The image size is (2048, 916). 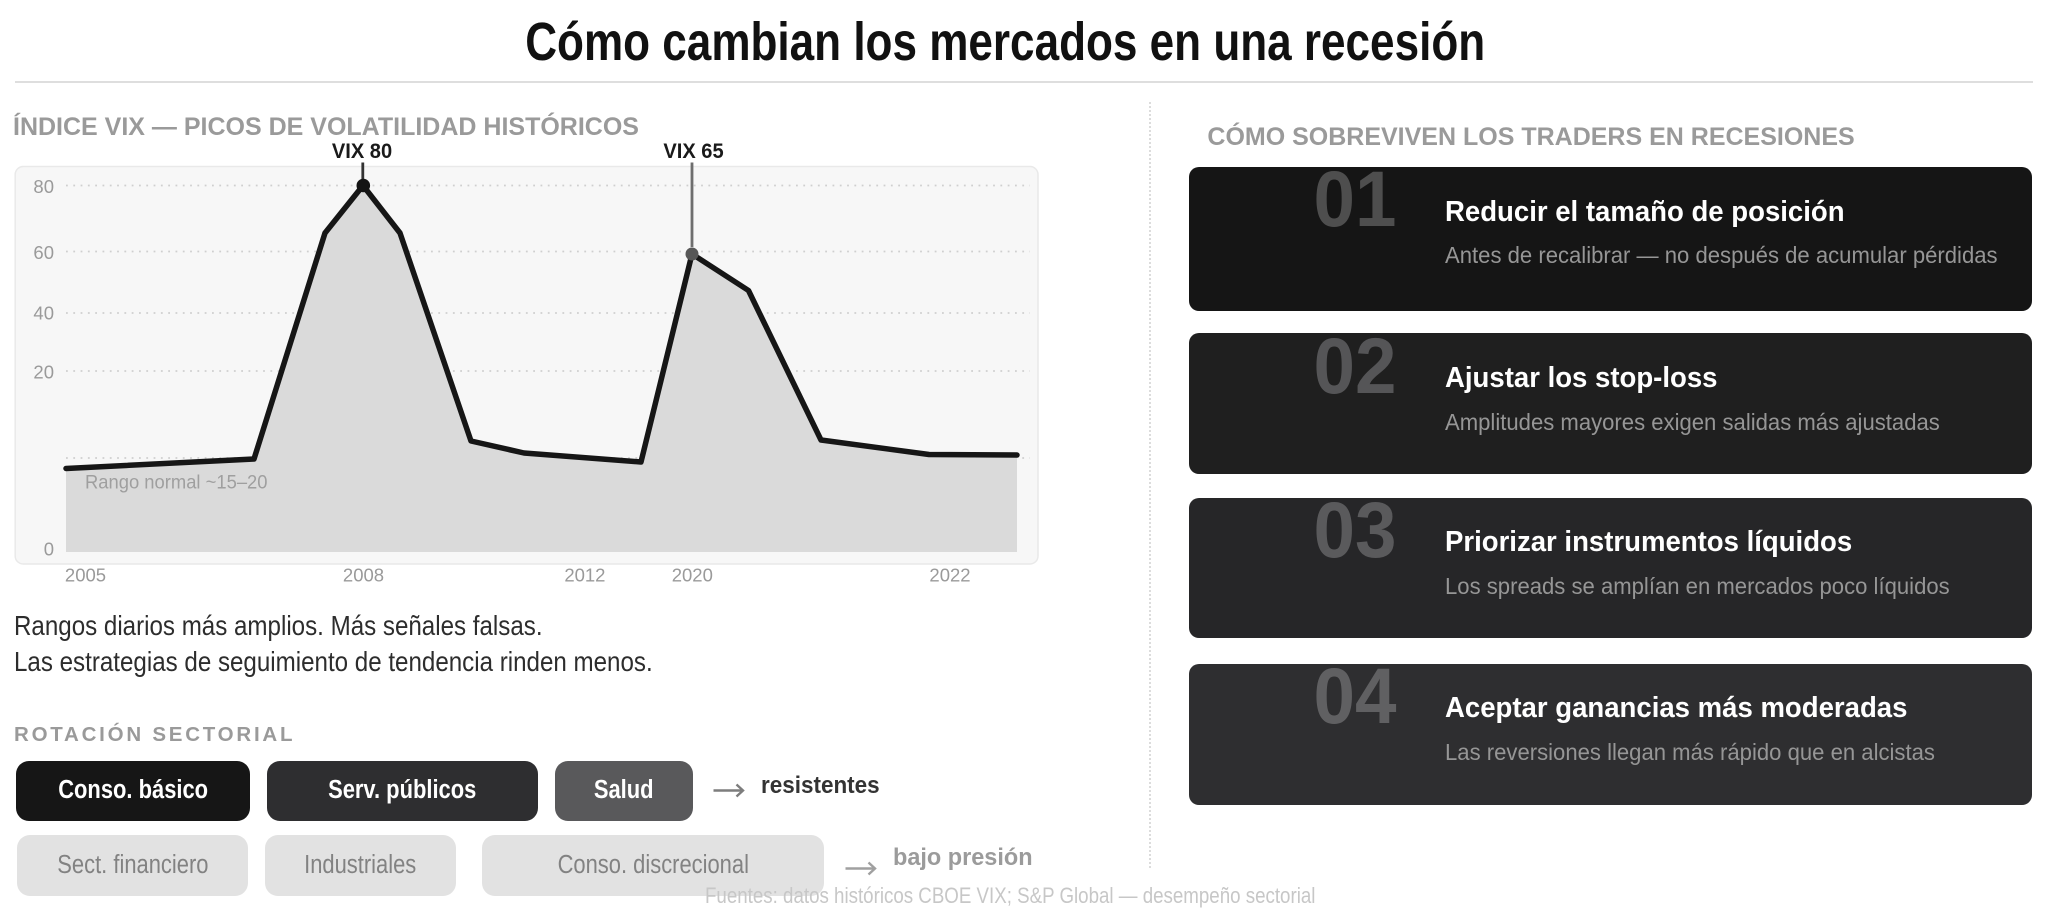 What do you see at coordinates (363, 575) in the screenshot?
I see `svg-text: 2008` at bounding box center [363, 575].